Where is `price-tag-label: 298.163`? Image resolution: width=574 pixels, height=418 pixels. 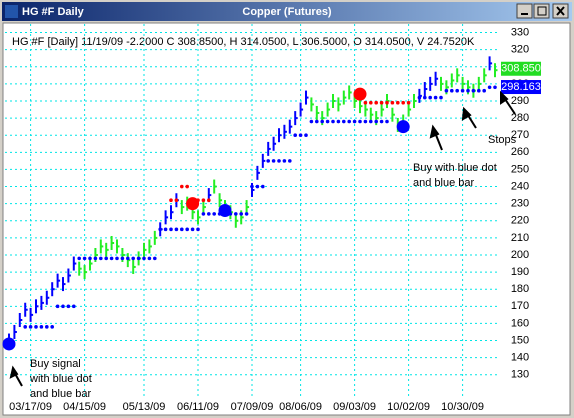
price-tag-label: 298.163 is located at coordinates (521, 87).